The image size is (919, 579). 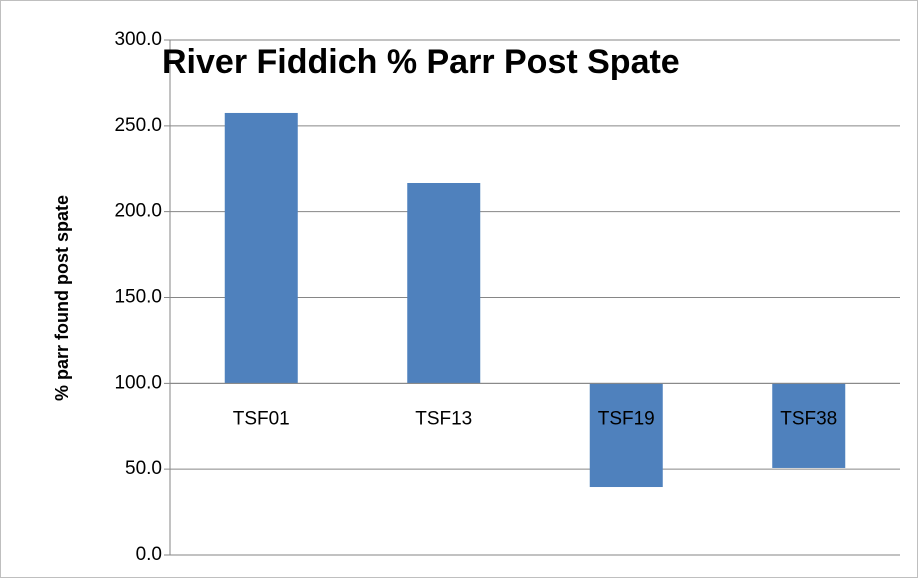 I want to click on y-tick-label: 250.0, so click(x=138, y=125).